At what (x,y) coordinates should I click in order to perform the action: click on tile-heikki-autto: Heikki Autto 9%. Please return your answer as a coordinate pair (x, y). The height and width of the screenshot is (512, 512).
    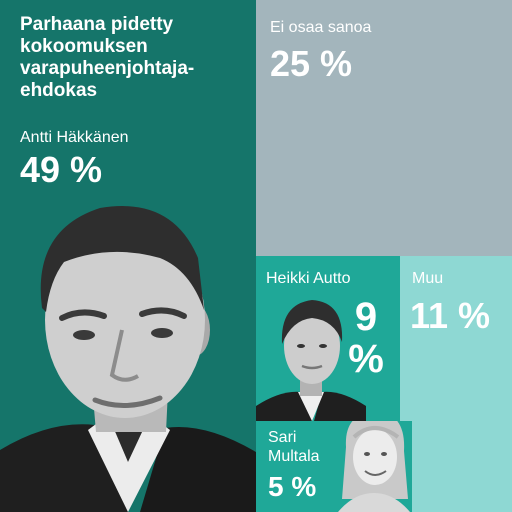
    Looking at the image, I should click on (328, 338).